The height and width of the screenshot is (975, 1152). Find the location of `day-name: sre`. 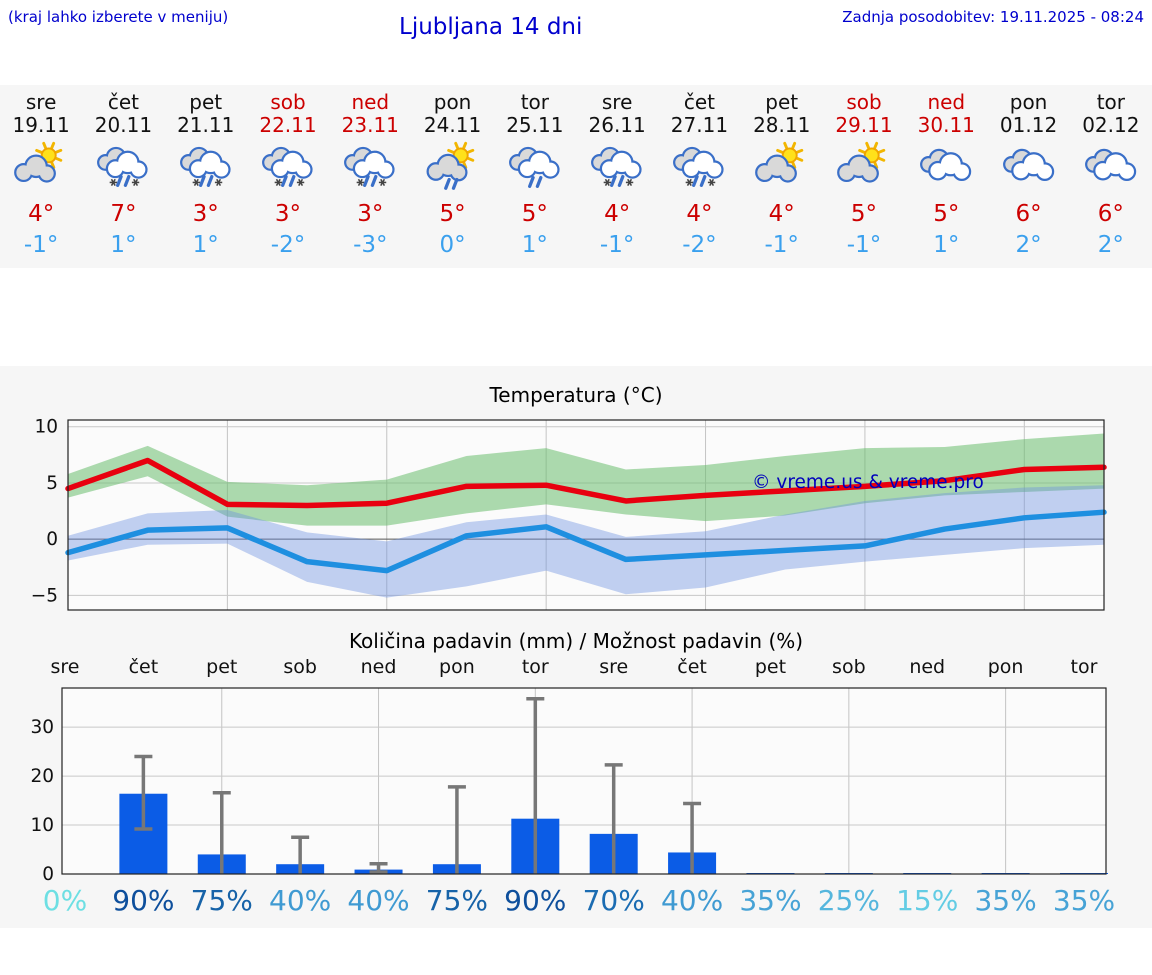

day-name: sre is located at coordinates (617, 102).